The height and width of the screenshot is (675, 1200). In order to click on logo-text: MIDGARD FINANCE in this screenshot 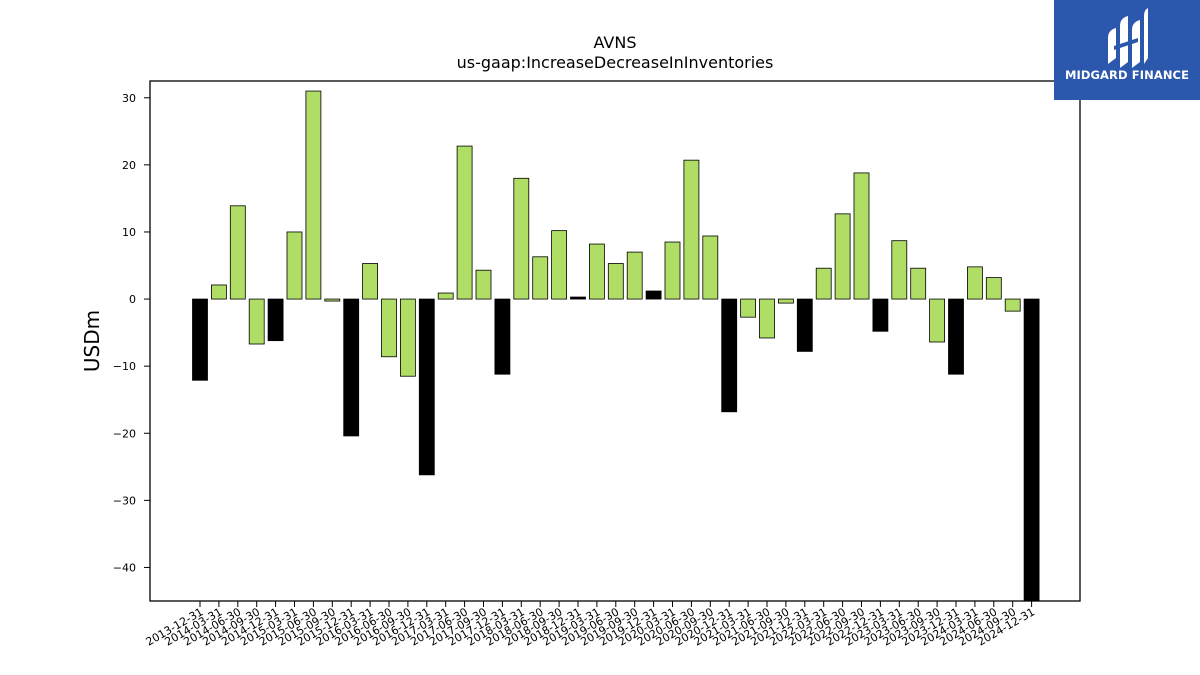, I will do `click(1127, 75)`.